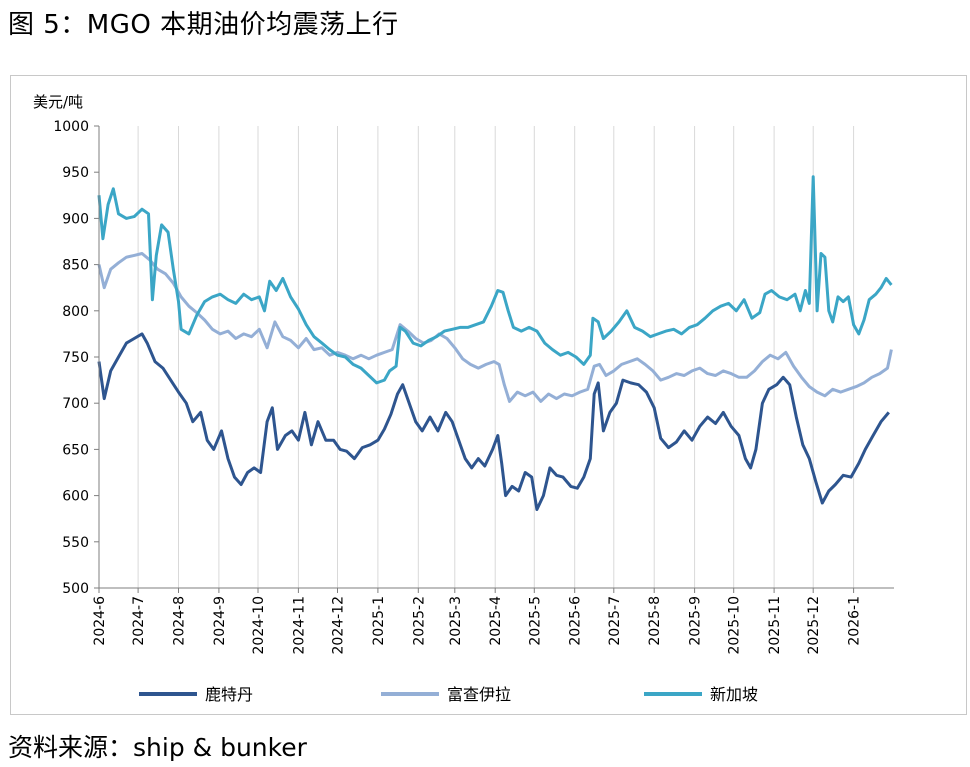 The height and width of the screenshot is (767, 970). Describe the element at coordinates (75, 266) in the screenshot. I see `y-tick-label: 850` at that location.